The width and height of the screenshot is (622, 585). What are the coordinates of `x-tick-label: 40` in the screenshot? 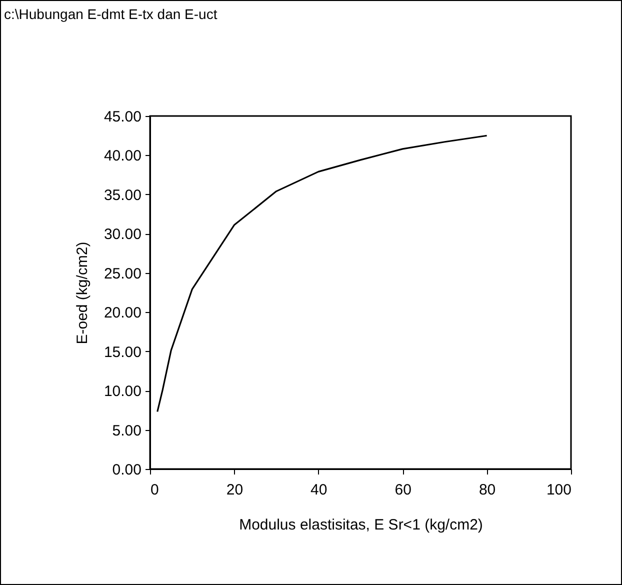 It's located at (319, 490).